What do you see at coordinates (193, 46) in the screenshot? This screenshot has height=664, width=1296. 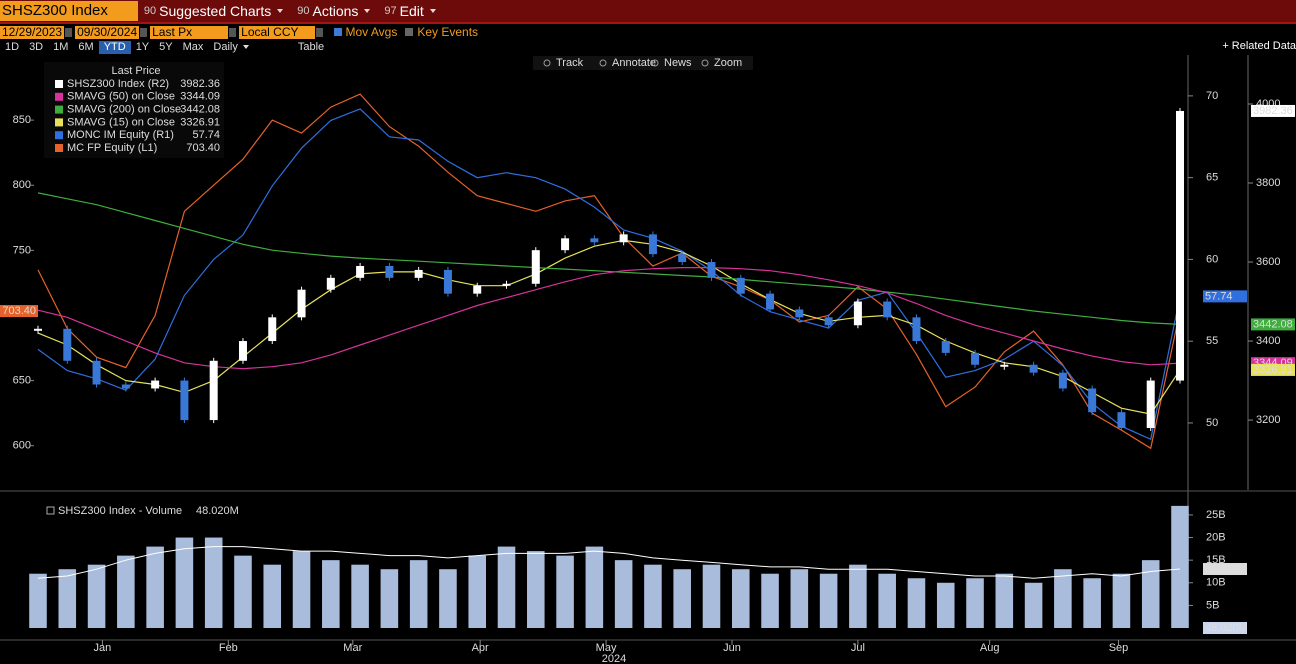 I see `period-button: Max` at bounding box center [193, 46].